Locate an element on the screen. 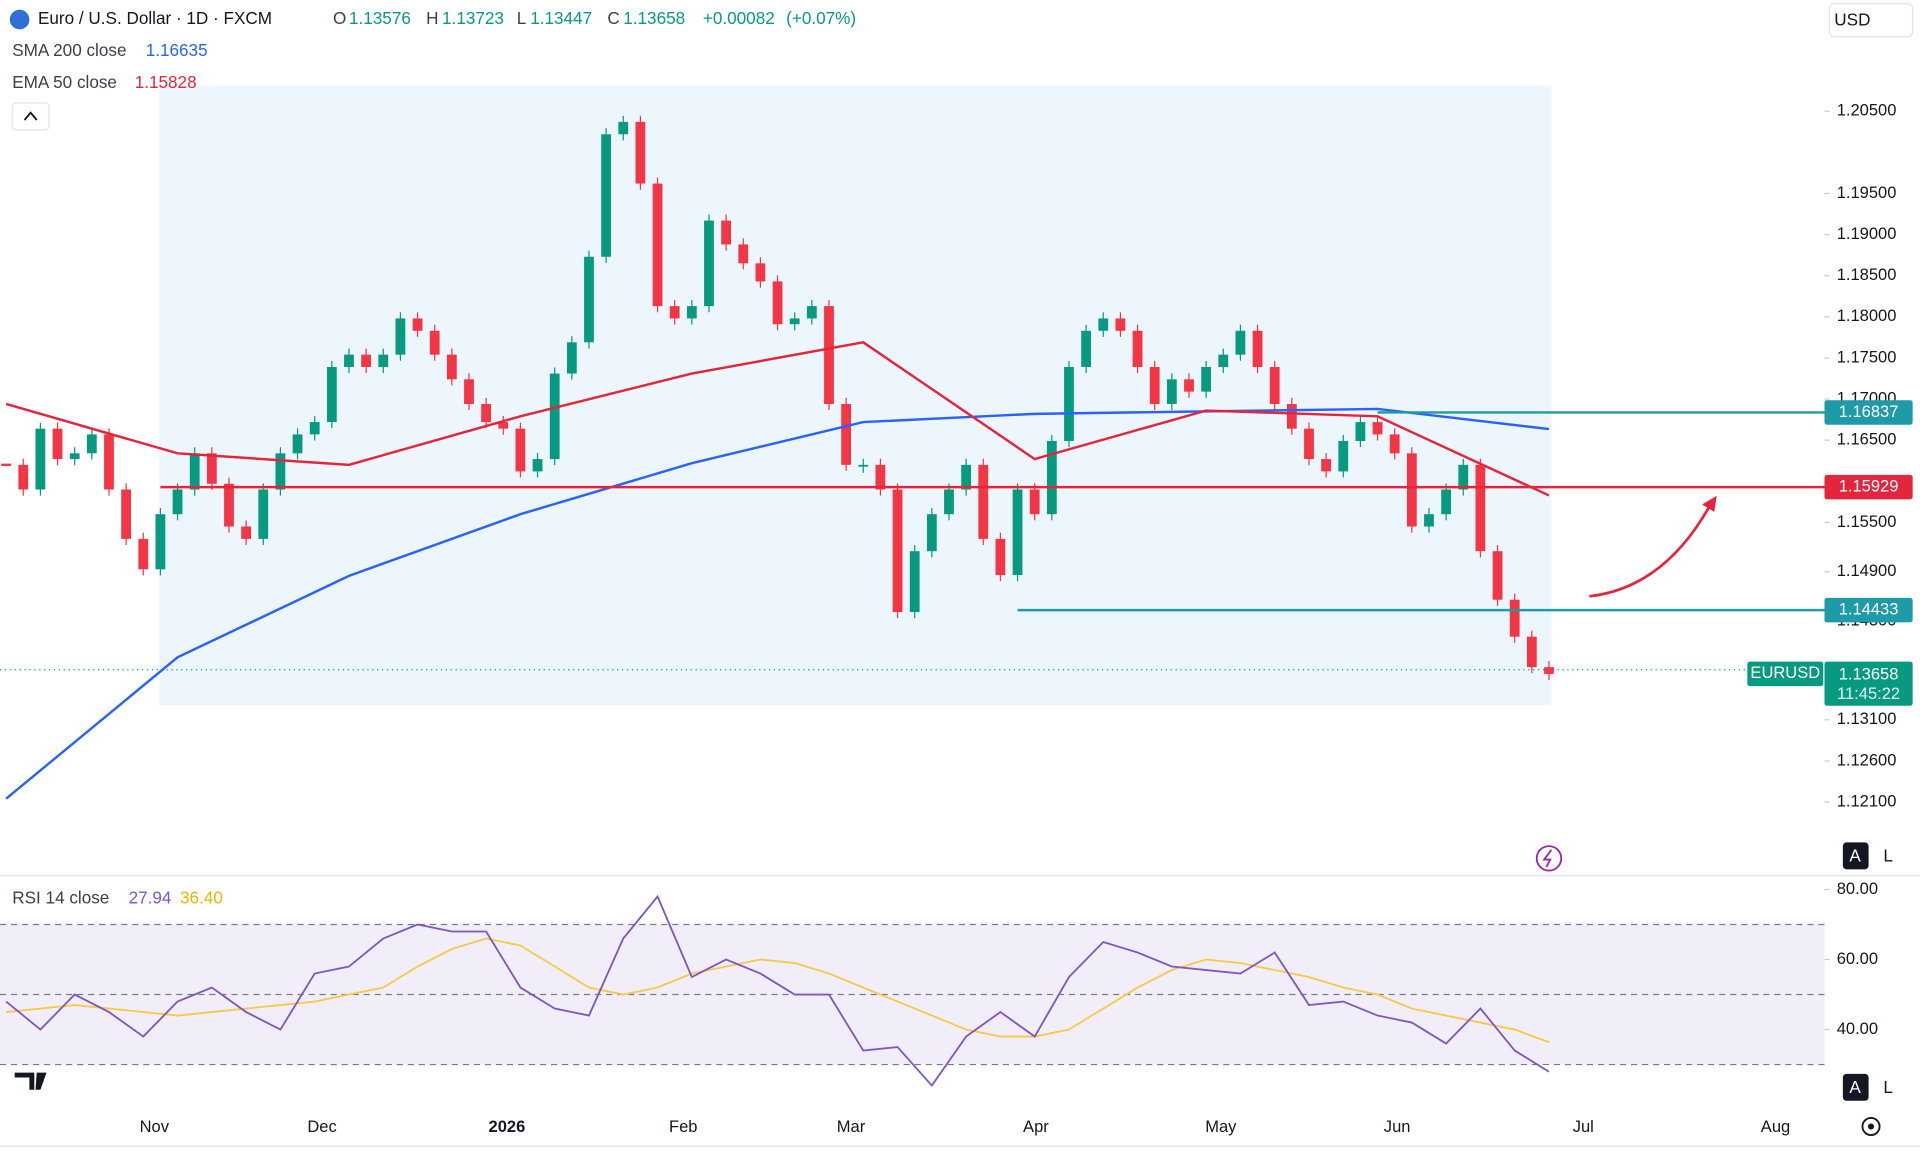  level-tag-label: 1.16837 is located at coordinates (1869, 411).